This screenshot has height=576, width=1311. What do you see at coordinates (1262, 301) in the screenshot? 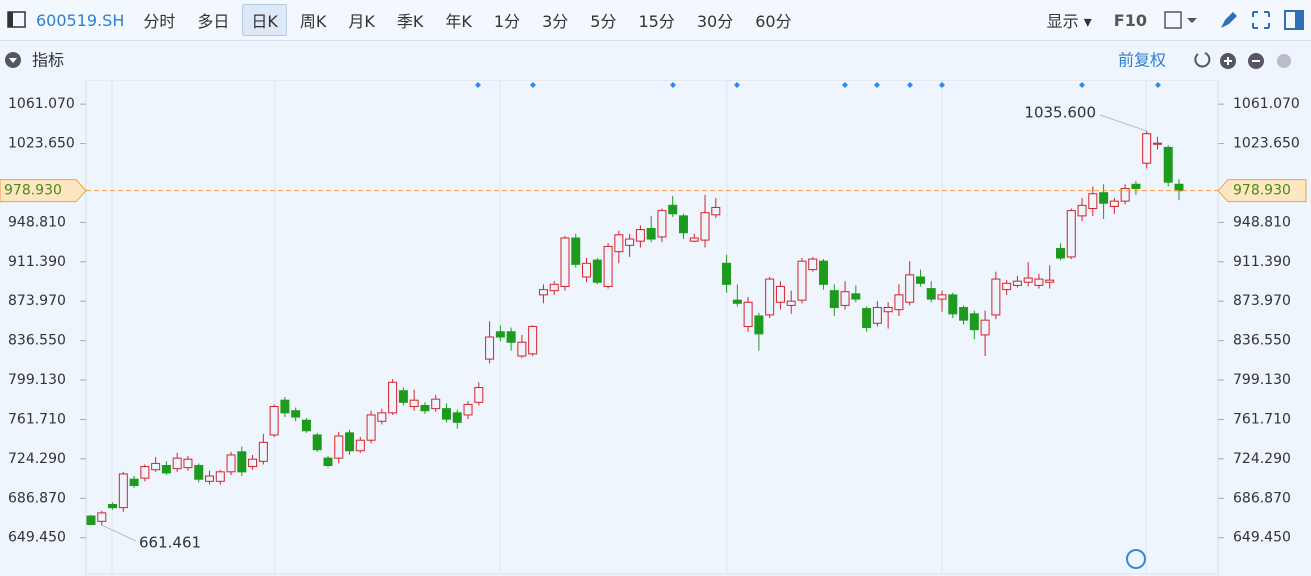
I see `y-tick-label-right: 873.970` at bounding box center [1262, 301].